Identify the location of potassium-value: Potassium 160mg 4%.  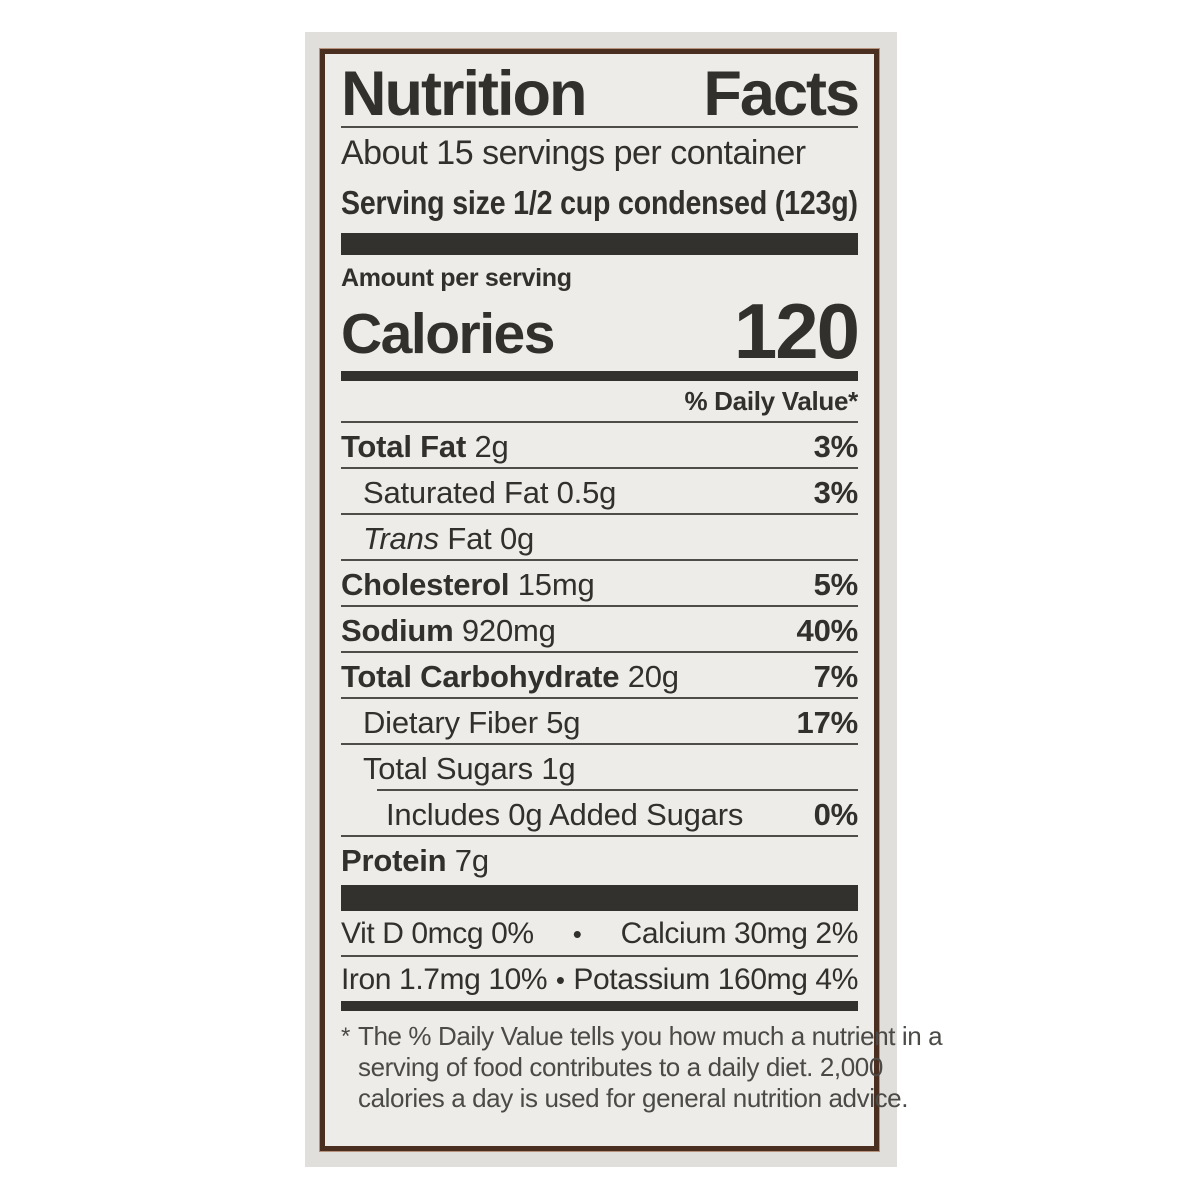
(715, 979).